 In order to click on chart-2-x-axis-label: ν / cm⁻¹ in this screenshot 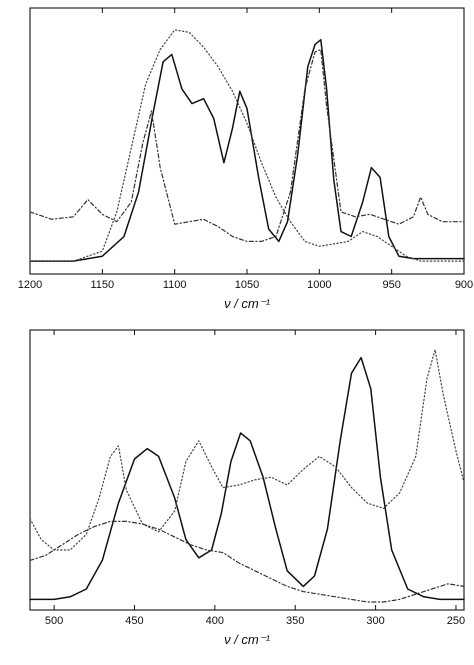, I will do `click(247, 639)`.